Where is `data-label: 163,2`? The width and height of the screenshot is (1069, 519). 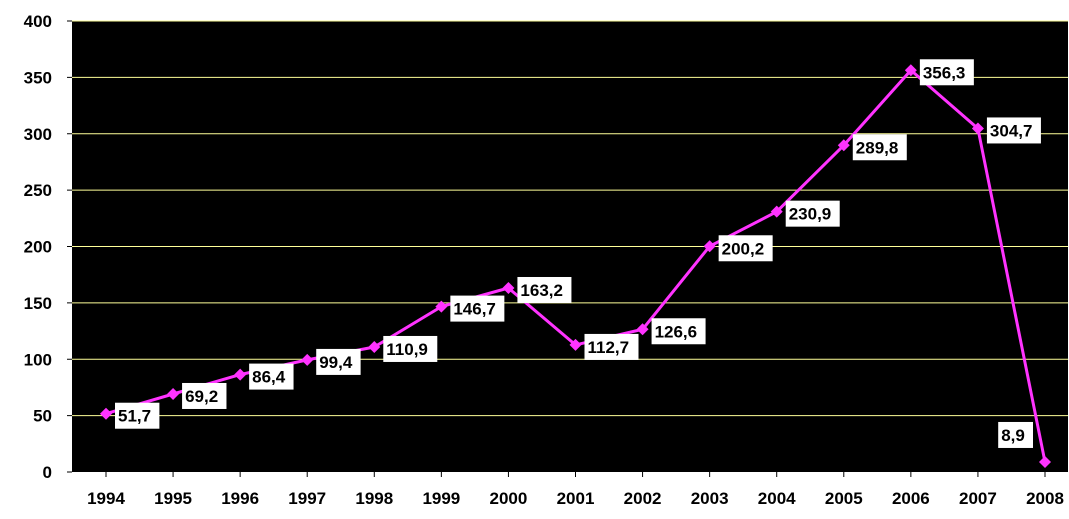
data-label: 163,2 is located at coordinates (544, 289).